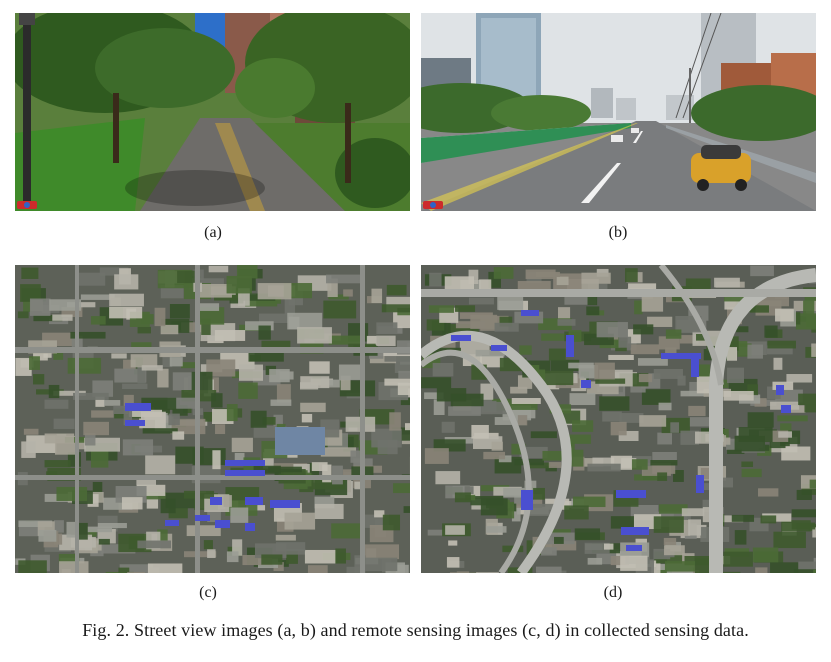 The image size is (831, 662). What do you see at coordinates (208, 592) in the screenshot?
I see `panel-label-c: (c)` at bounding box center [208, 592].